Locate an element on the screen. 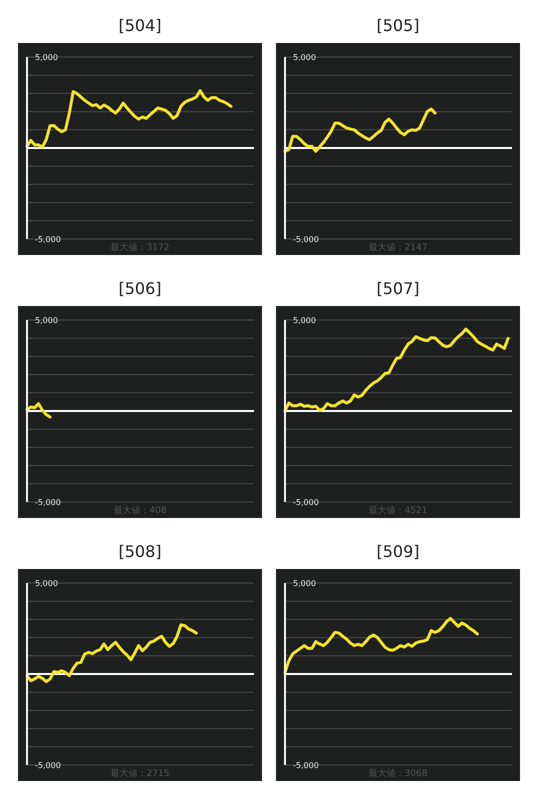  chart-title: [508] is located at coordinates (140, 552).